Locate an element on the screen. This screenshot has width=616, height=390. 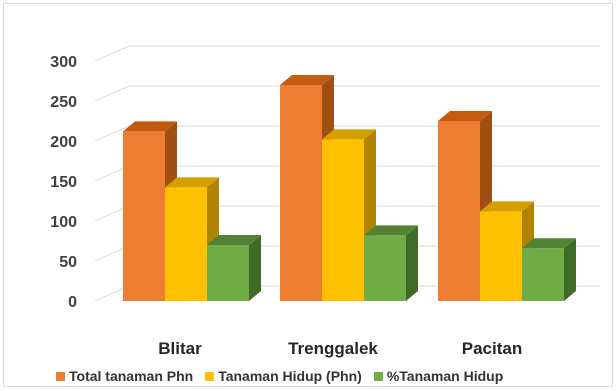
y-tick-label: 150 is located at coordinates (63, 182).